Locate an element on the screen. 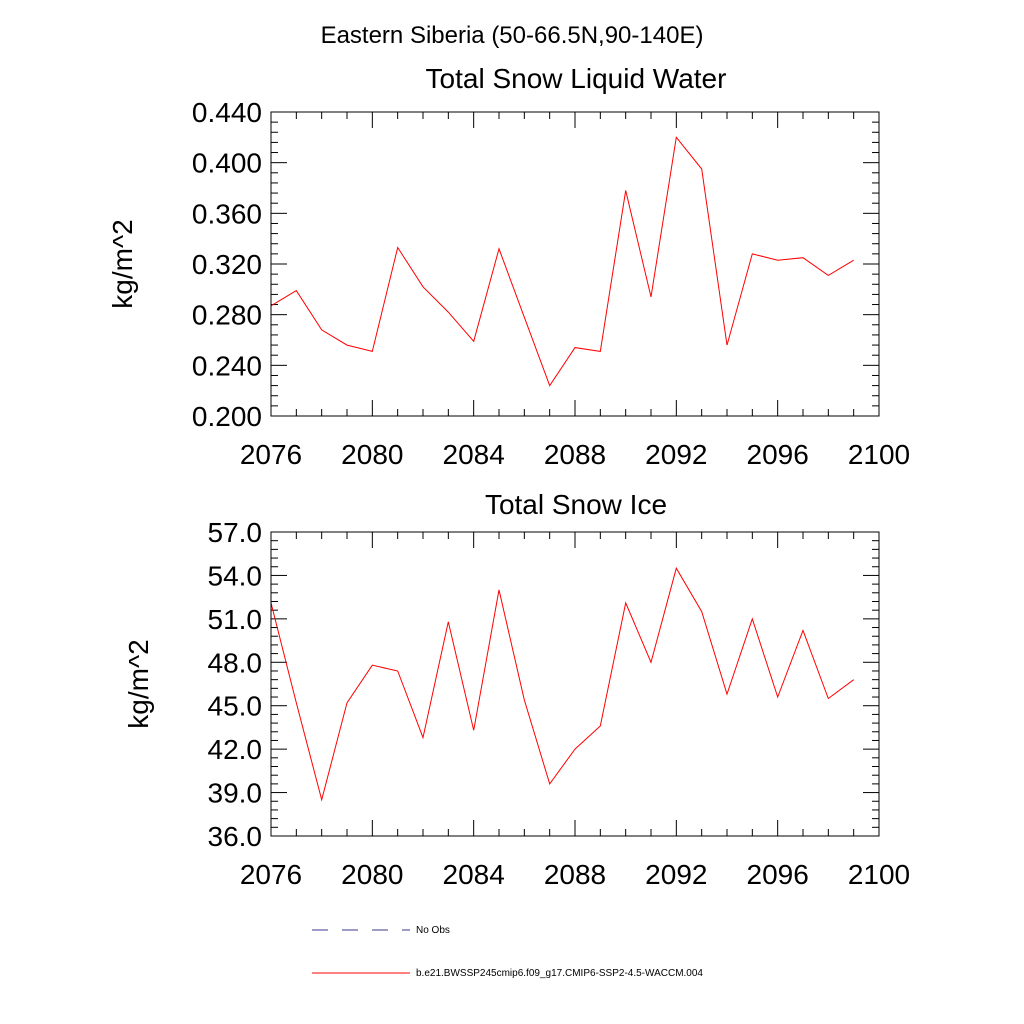  y-tick-label: 0.400 is located at coordinates (227, 163).